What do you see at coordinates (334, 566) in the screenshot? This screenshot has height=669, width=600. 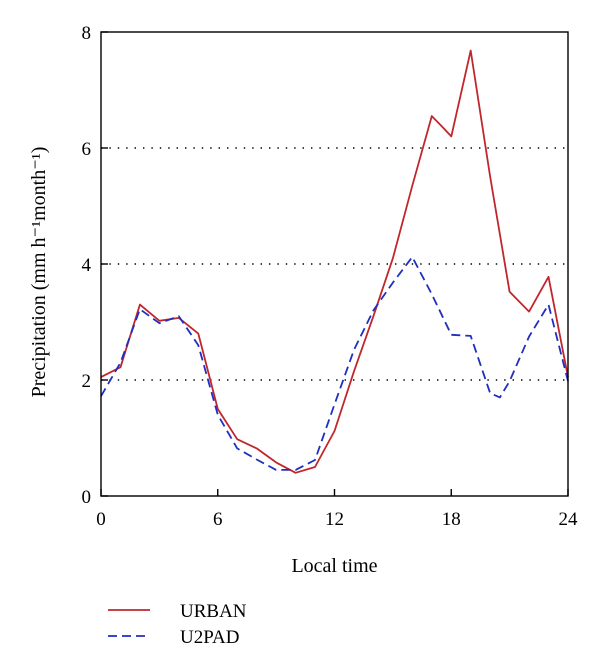 I see `x-axis-title: Local time` at bounding box center [334, 566].